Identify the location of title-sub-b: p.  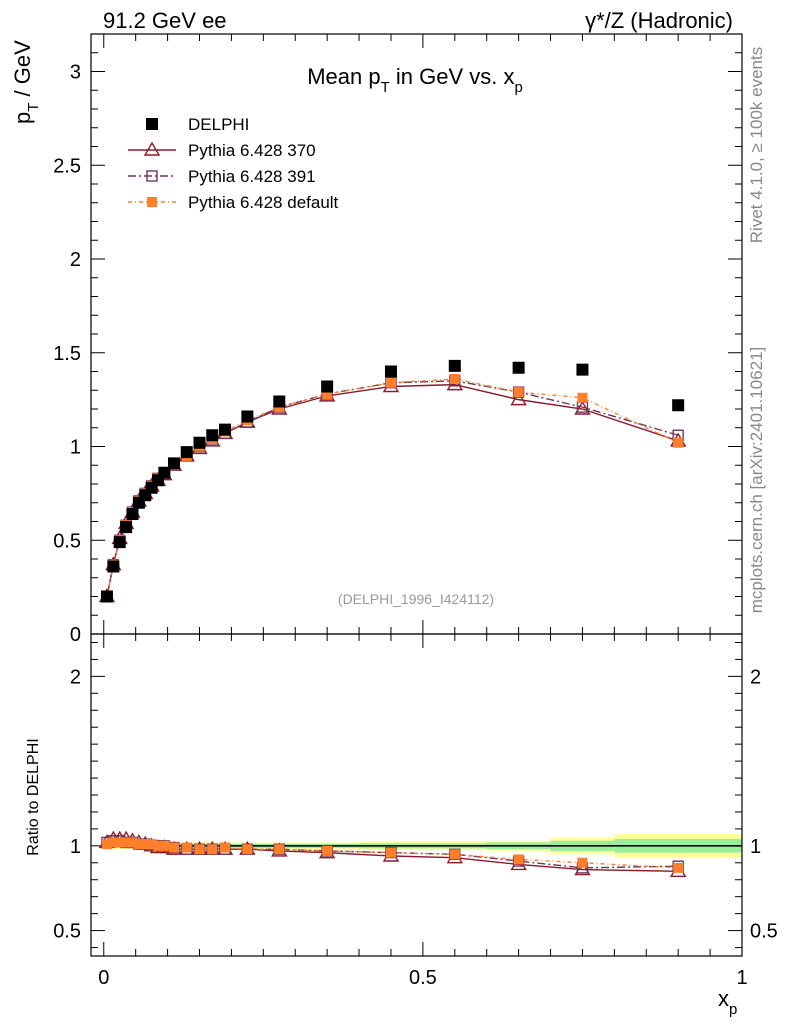
(518, 87).